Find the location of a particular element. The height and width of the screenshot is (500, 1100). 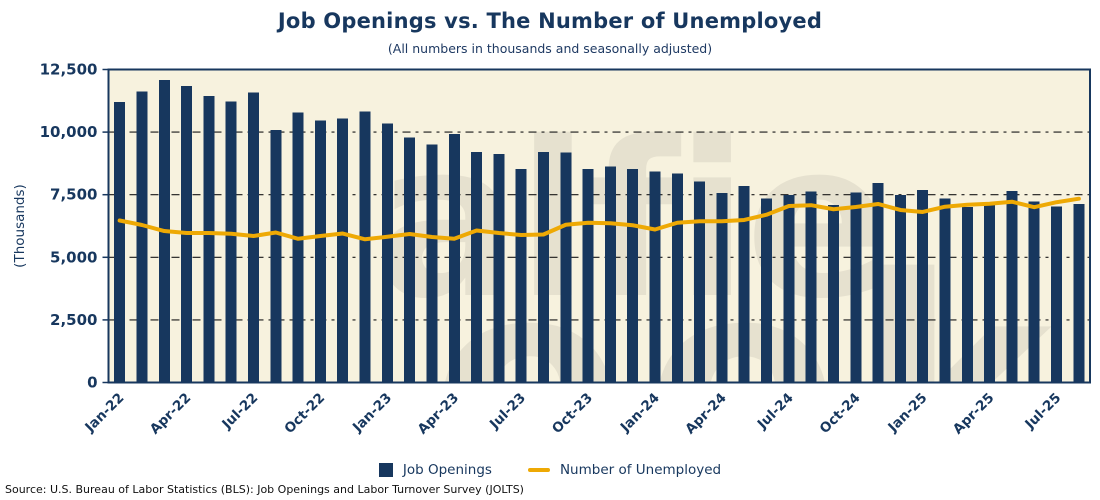

svg-text: Apr-25 is located at coordinates (973, 413).